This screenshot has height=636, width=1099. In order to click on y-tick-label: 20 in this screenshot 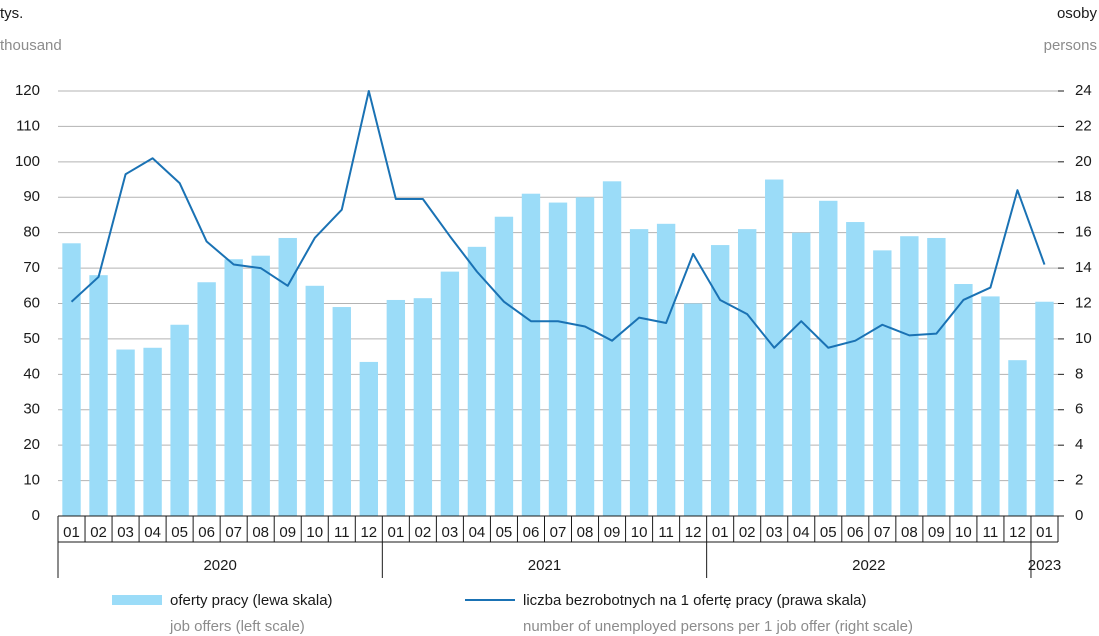, I will do `click(31, 444)`.